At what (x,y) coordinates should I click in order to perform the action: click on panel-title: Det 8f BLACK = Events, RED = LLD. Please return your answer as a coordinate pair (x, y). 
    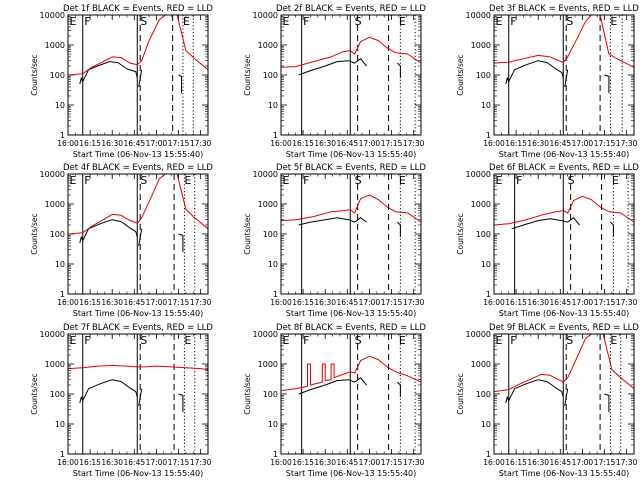
    Looking at the image, I should click on (351, 328).